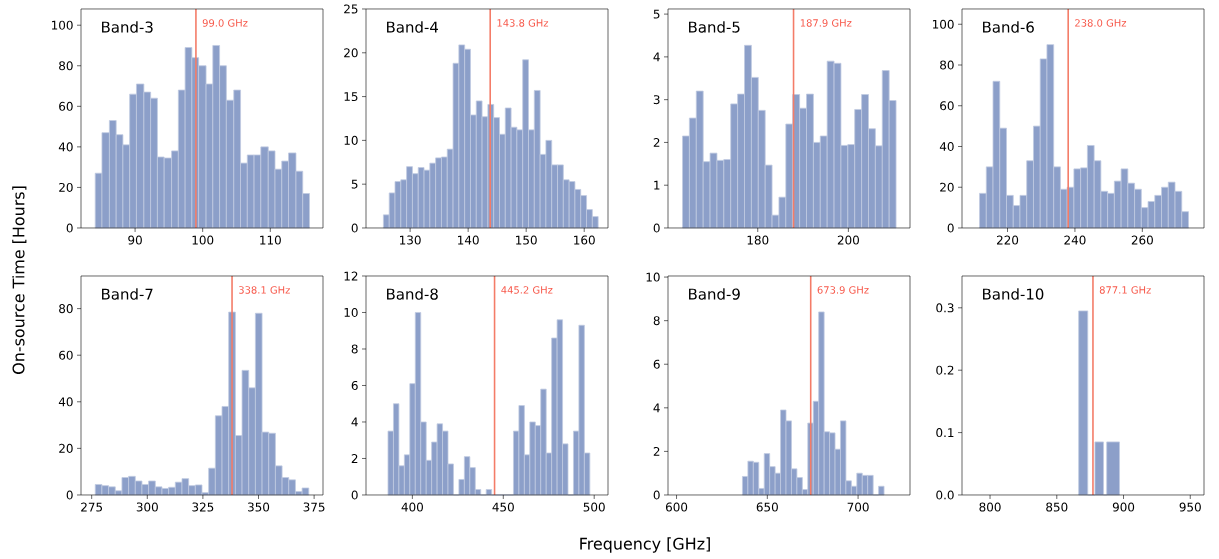 Image resolution: width=1219 pixels, height=559 pixels. Describe the element at coordinates (413, 27) in the screenshot. I see `text: Band-4` at that location.